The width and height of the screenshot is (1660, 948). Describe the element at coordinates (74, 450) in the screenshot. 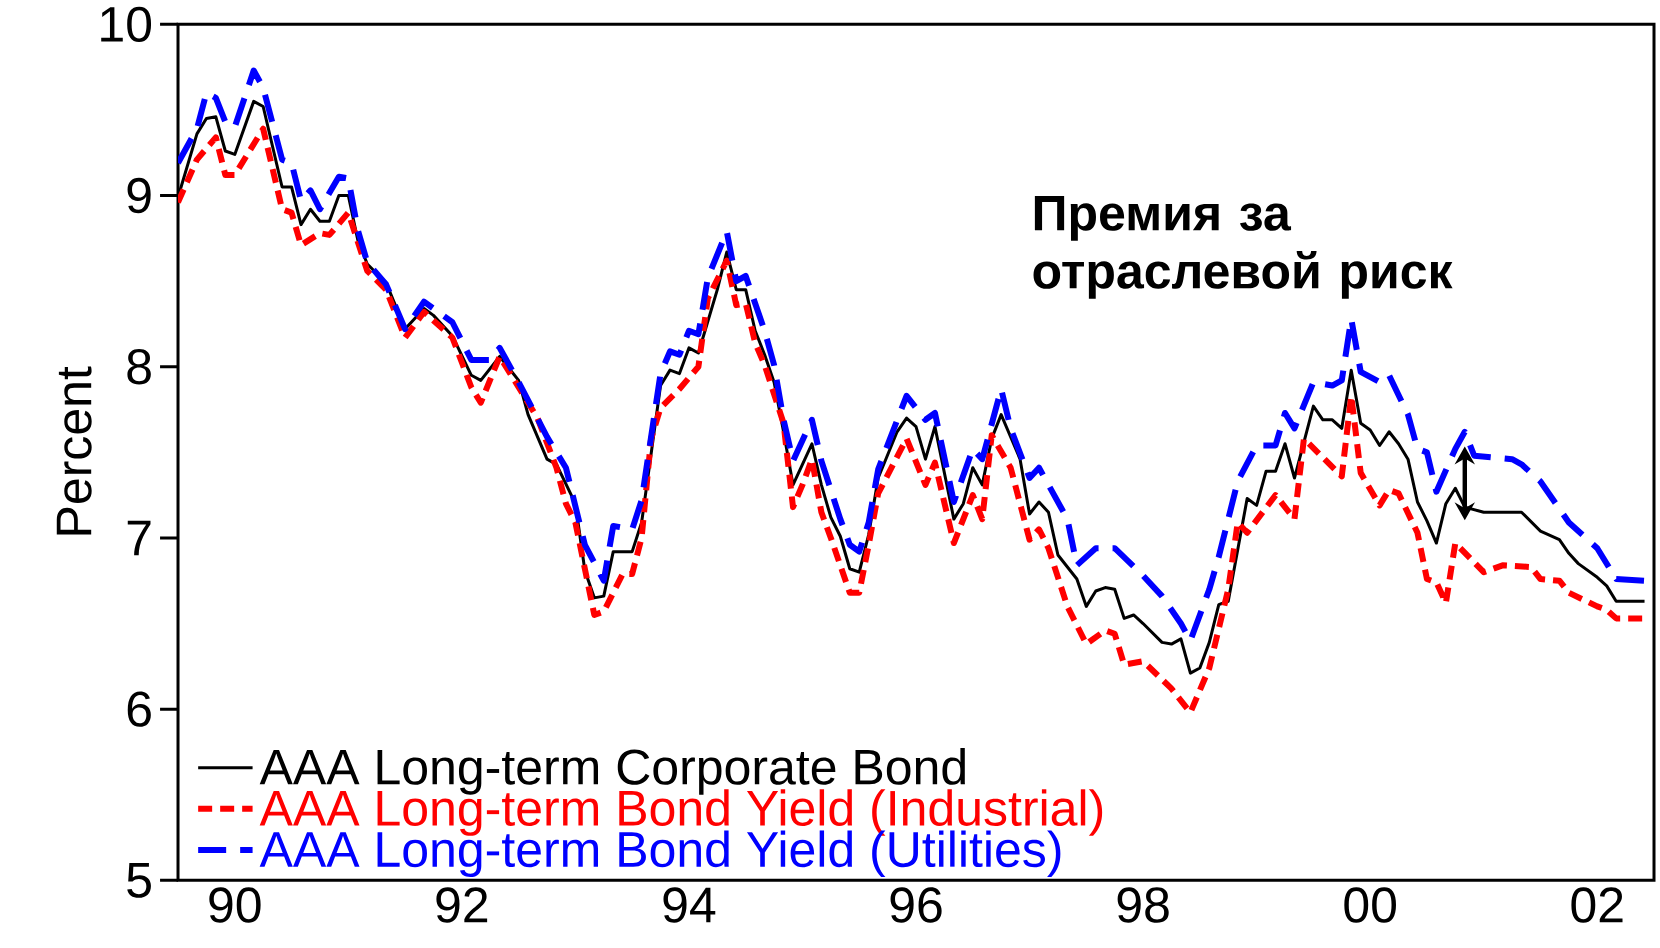

I see `y-axis-title: Percent` at that location.